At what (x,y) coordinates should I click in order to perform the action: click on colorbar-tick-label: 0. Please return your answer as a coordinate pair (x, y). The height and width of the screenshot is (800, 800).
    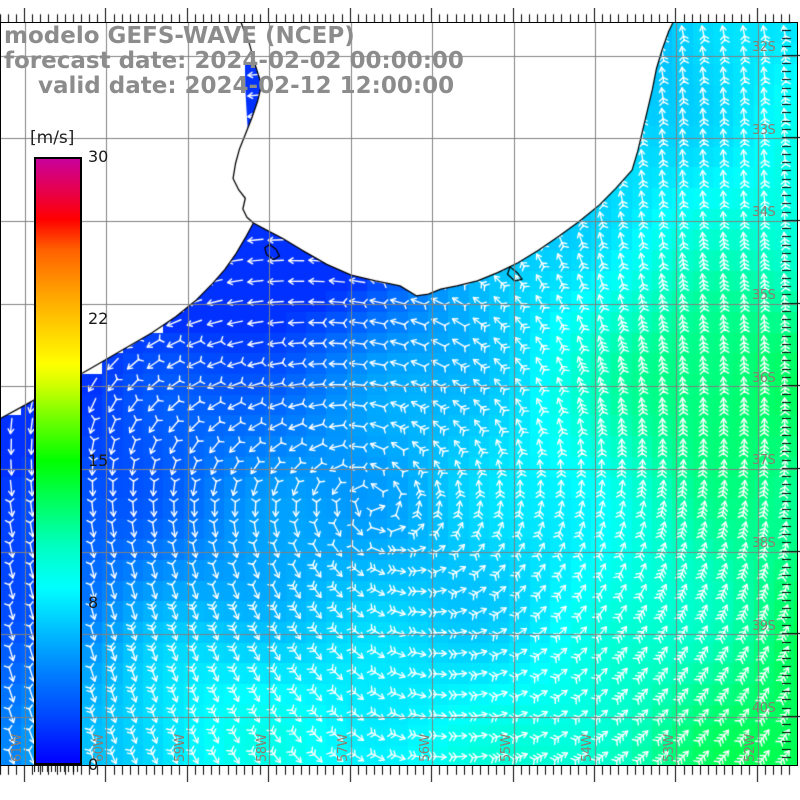
    Looking at the image, I should click on (93, 764).